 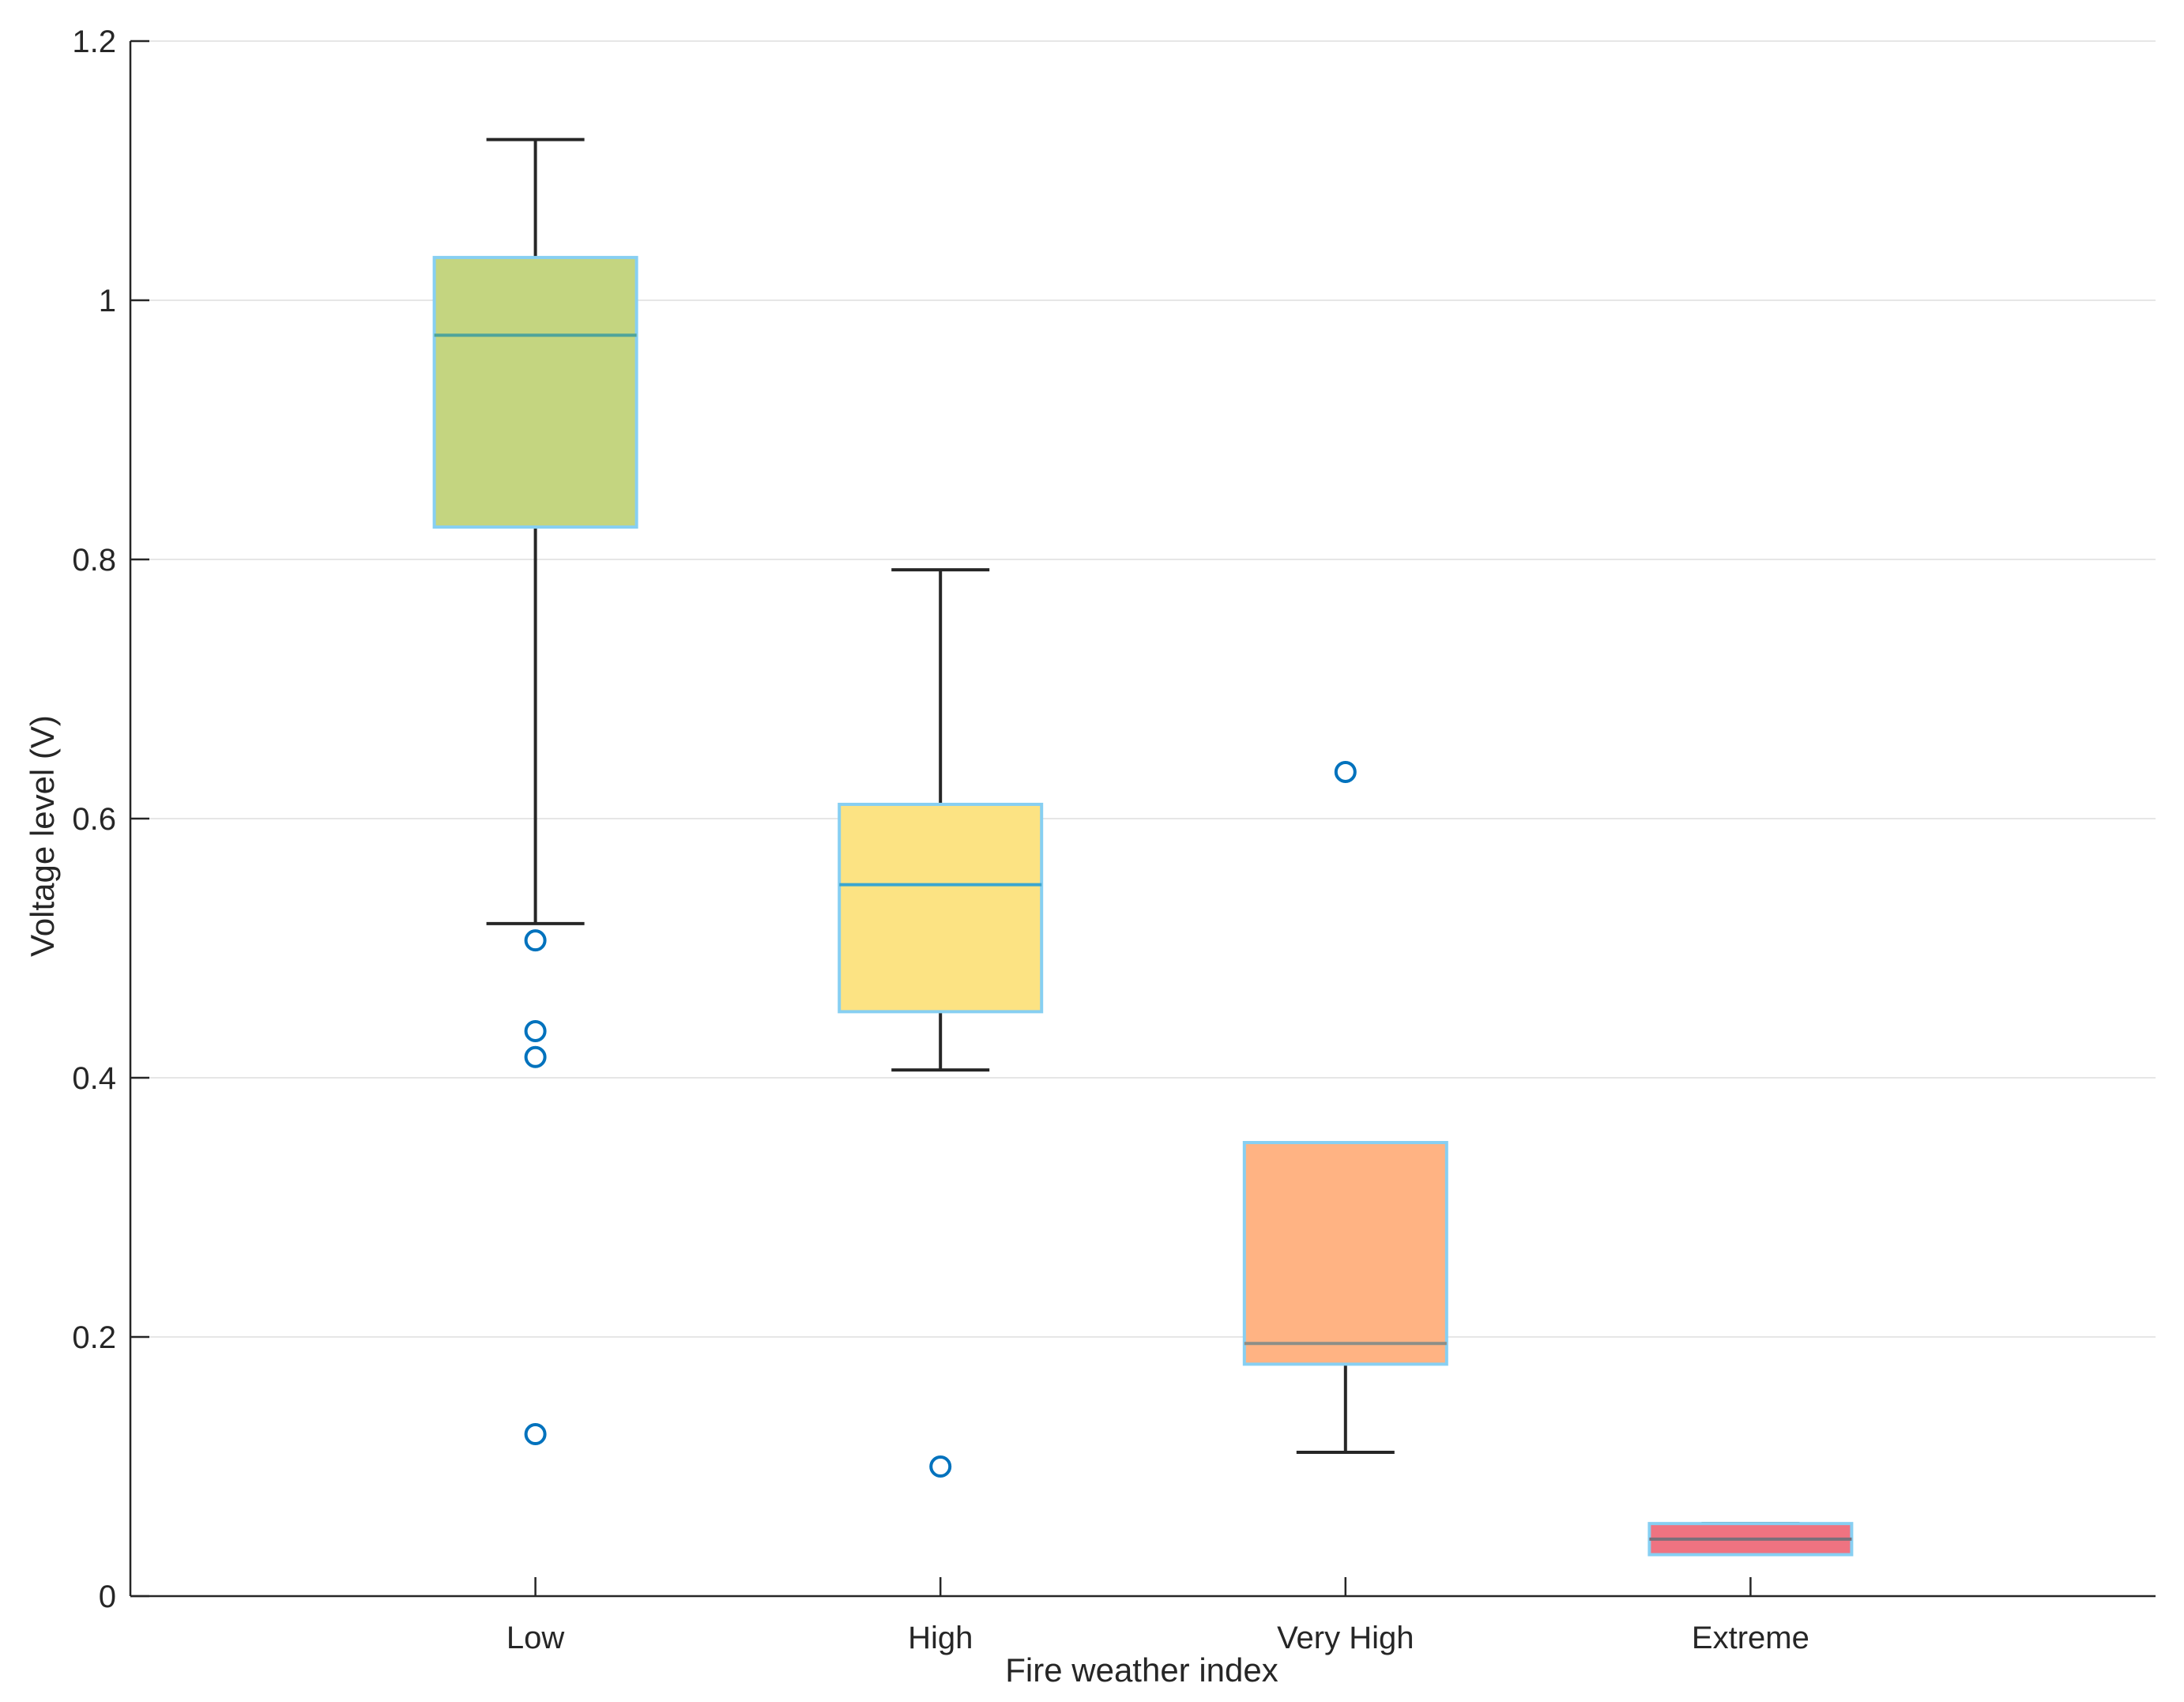 I want to click on x-tick-label: Low, so click(x=535, y=1638).